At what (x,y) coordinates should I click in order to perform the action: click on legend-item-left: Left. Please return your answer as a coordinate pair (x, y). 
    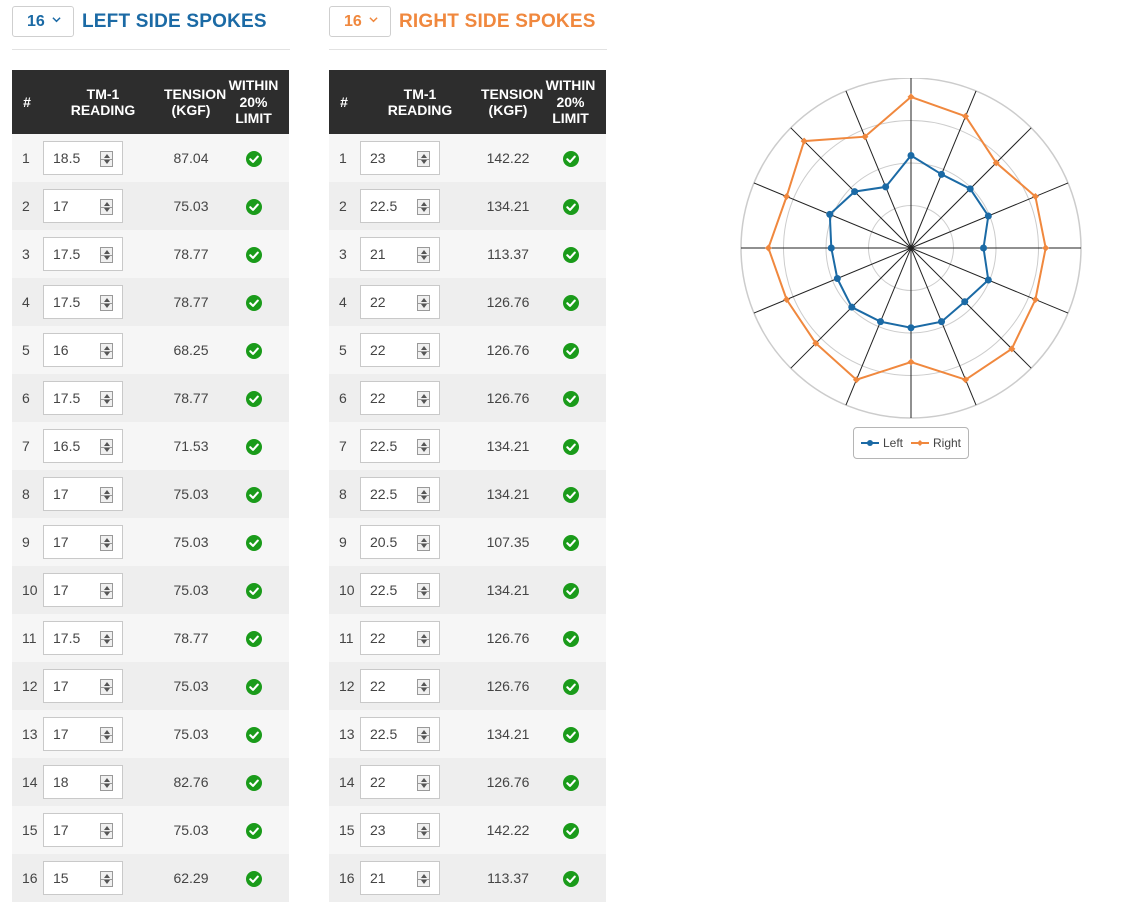
    Looking at the image, I should click on (881, 443).